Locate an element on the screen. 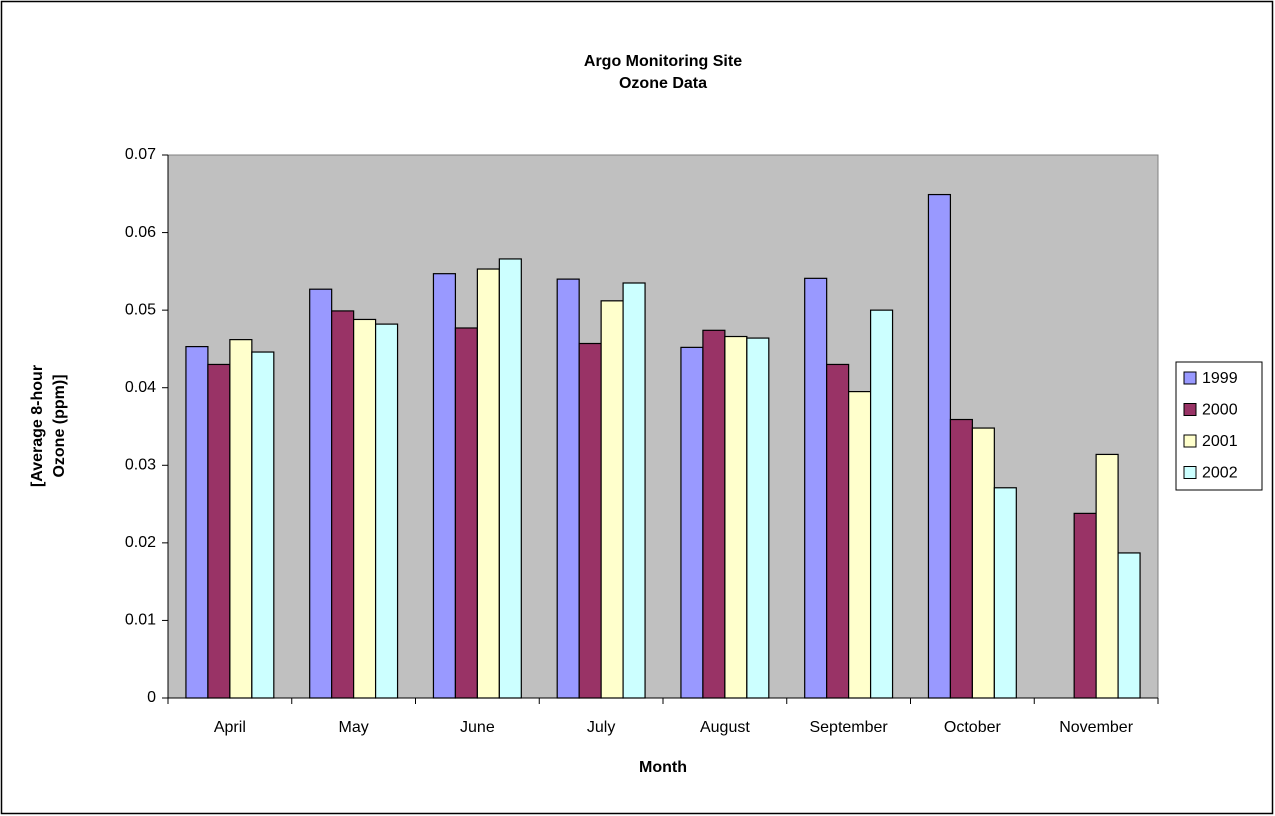 This screenshot has height=816, width=1275. x-tick-label: June is located at coordinates (477, 727).